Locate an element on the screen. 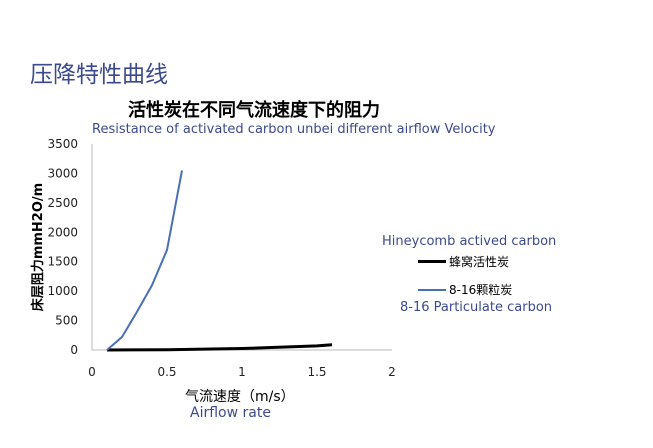 The image size is (653, 448). y-tick-label: 0 is located at coordinates (74, 350).